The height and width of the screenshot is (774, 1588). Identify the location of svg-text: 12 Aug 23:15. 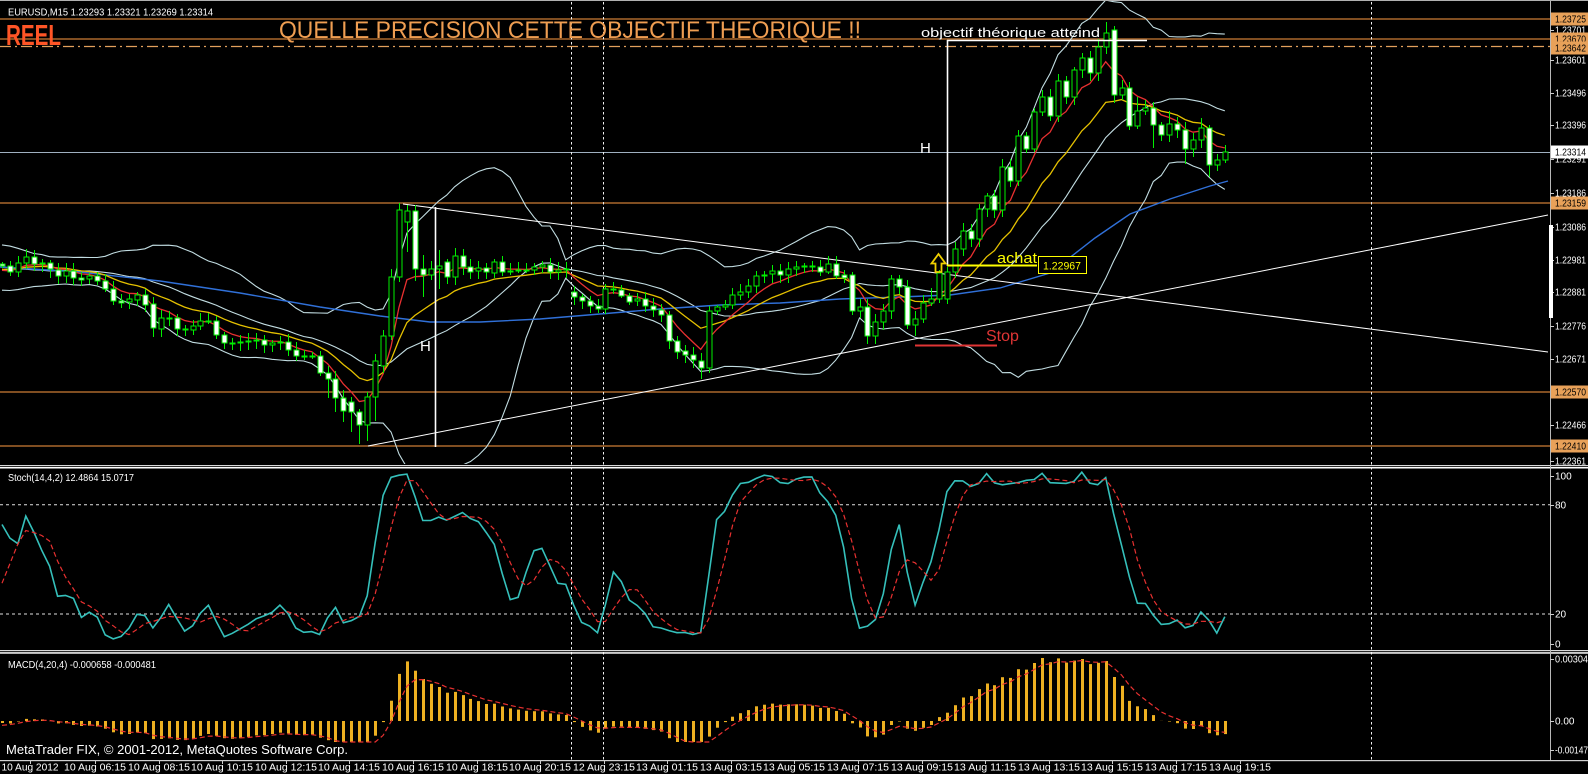
(604, 768).